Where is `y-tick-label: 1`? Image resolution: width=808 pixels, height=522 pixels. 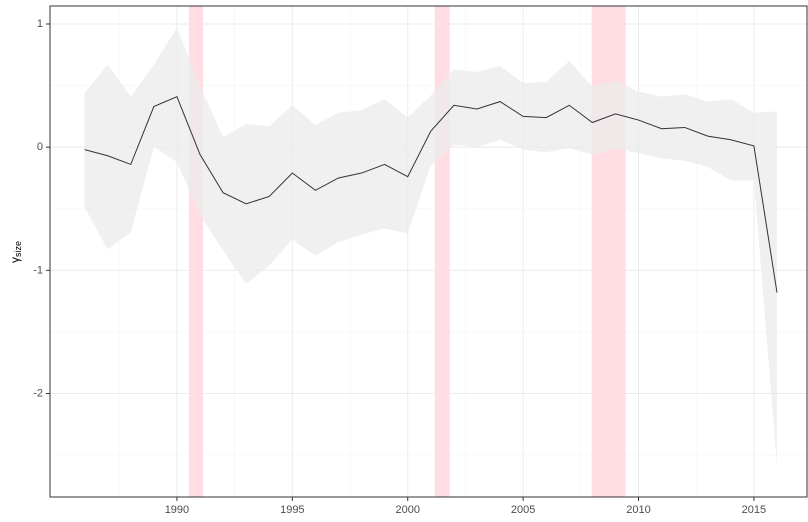
y-tick-label: 1 is located at coordinates (40, 24).